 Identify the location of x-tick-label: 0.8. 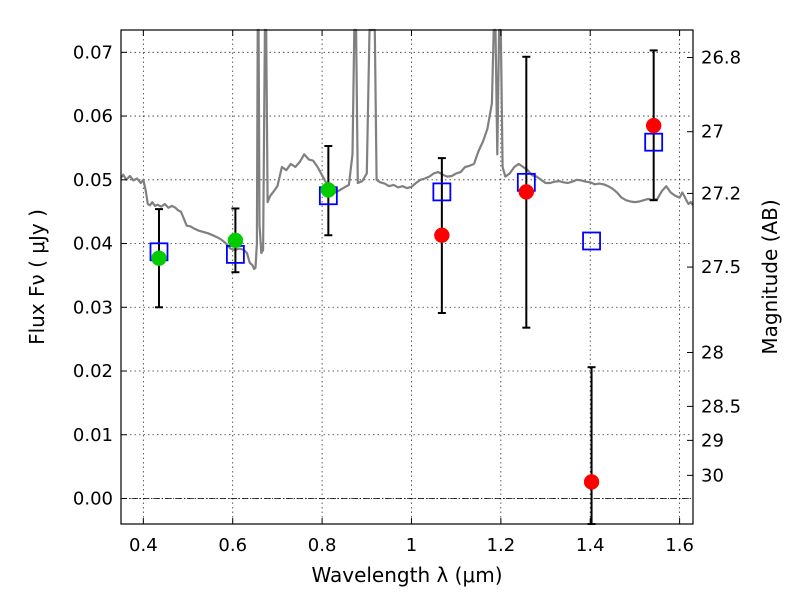
(322, 545).